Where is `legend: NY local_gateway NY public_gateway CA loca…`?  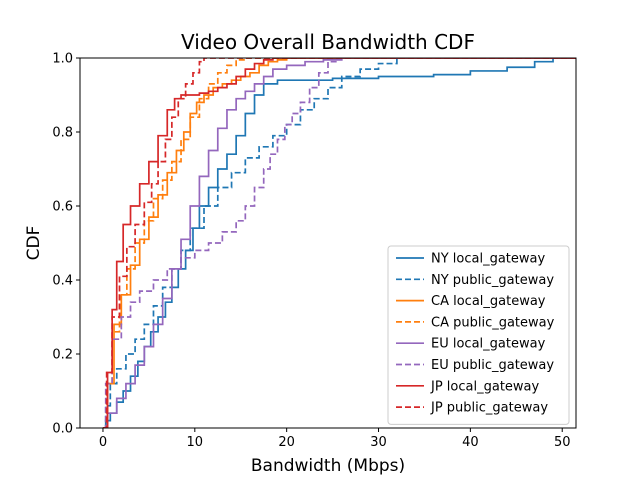 legend: NY local_gateway NY public_gateway CA loca… is located at coordinates (478, 335).